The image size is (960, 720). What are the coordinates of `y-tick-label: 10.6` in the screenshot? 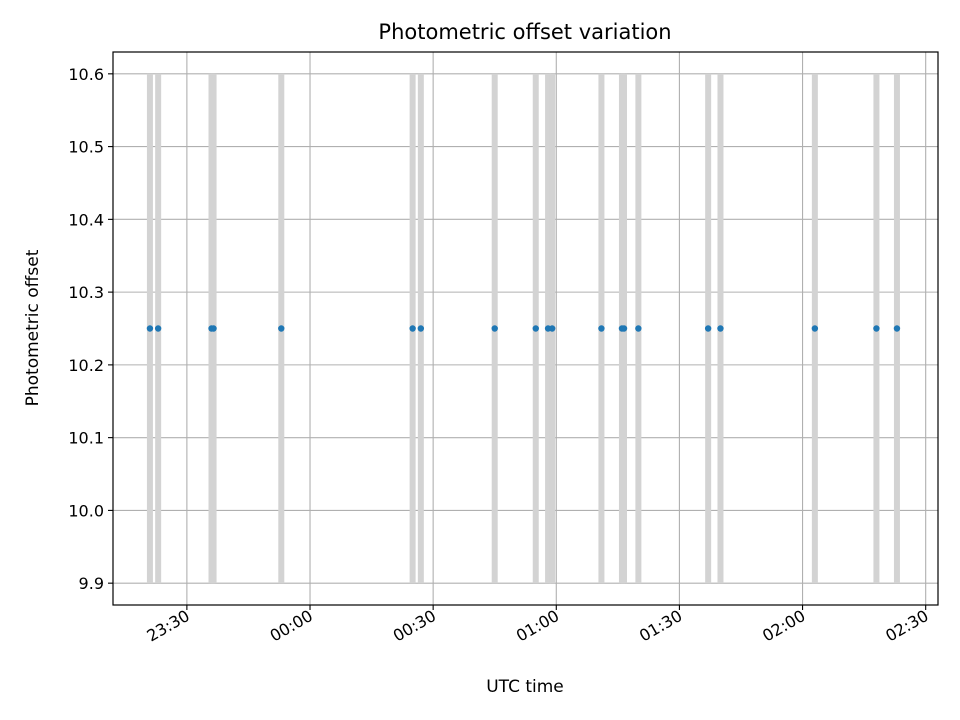 It's located at (86, 74).